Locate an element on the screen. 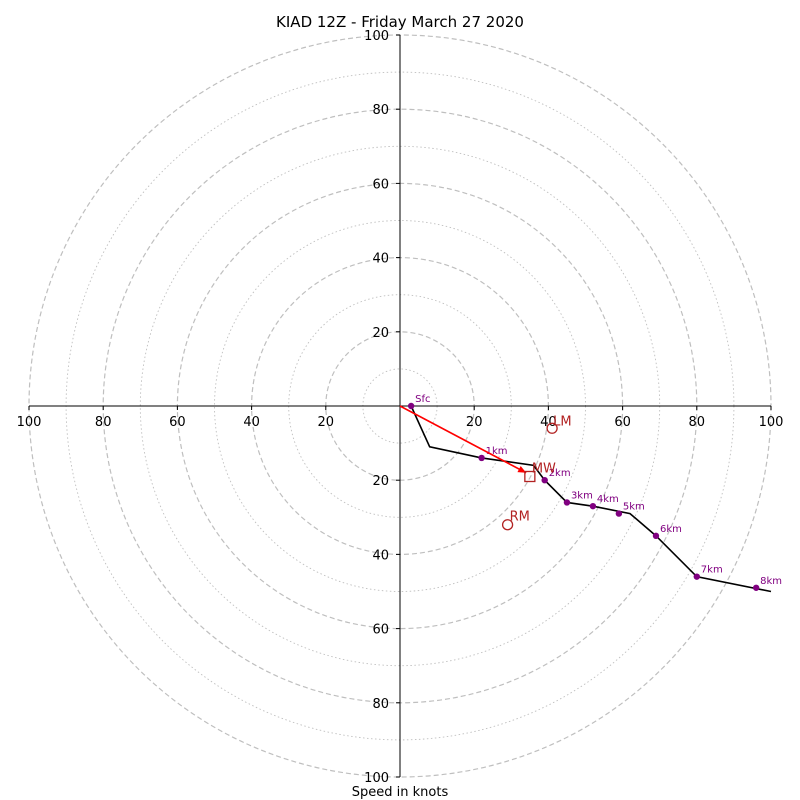 This screenshot has width=800, height=800. height-marker-7km is located at coordinates (696, 576).